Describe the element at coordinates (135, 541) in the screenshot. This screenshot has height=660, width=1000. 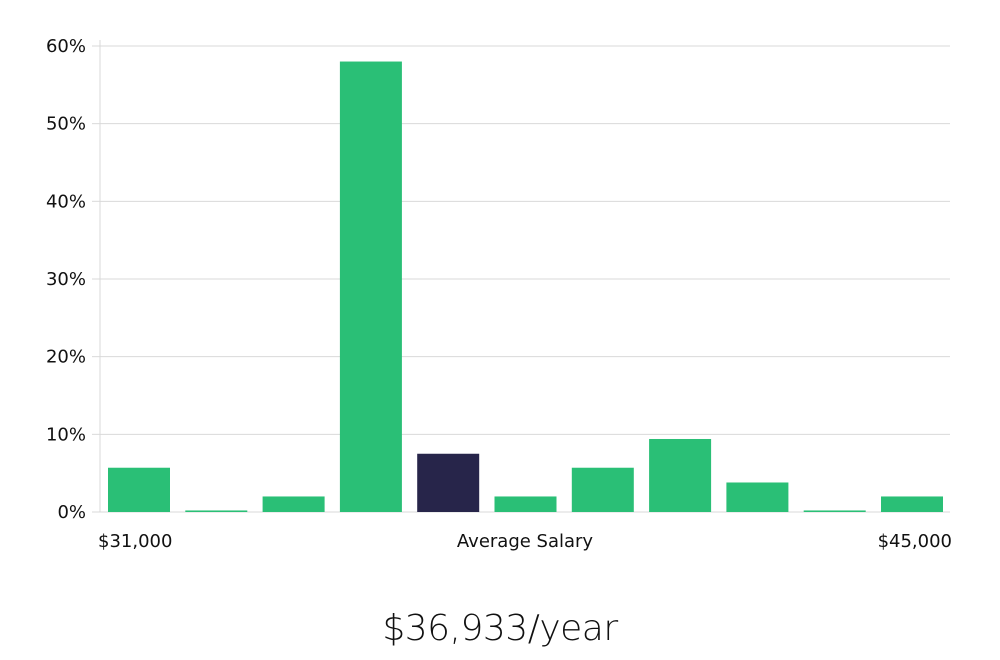
I see `x-start-label: $31,000` at that location.